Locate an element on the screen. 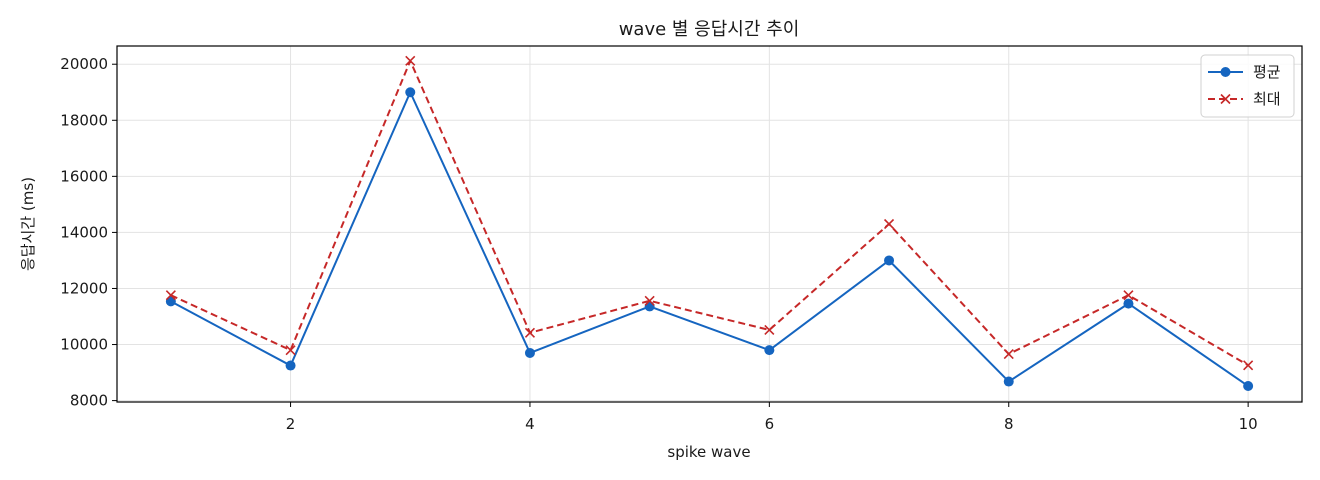  x-axis-ticks: 2 4 6 8 10 is located at coordinates (772, 417).